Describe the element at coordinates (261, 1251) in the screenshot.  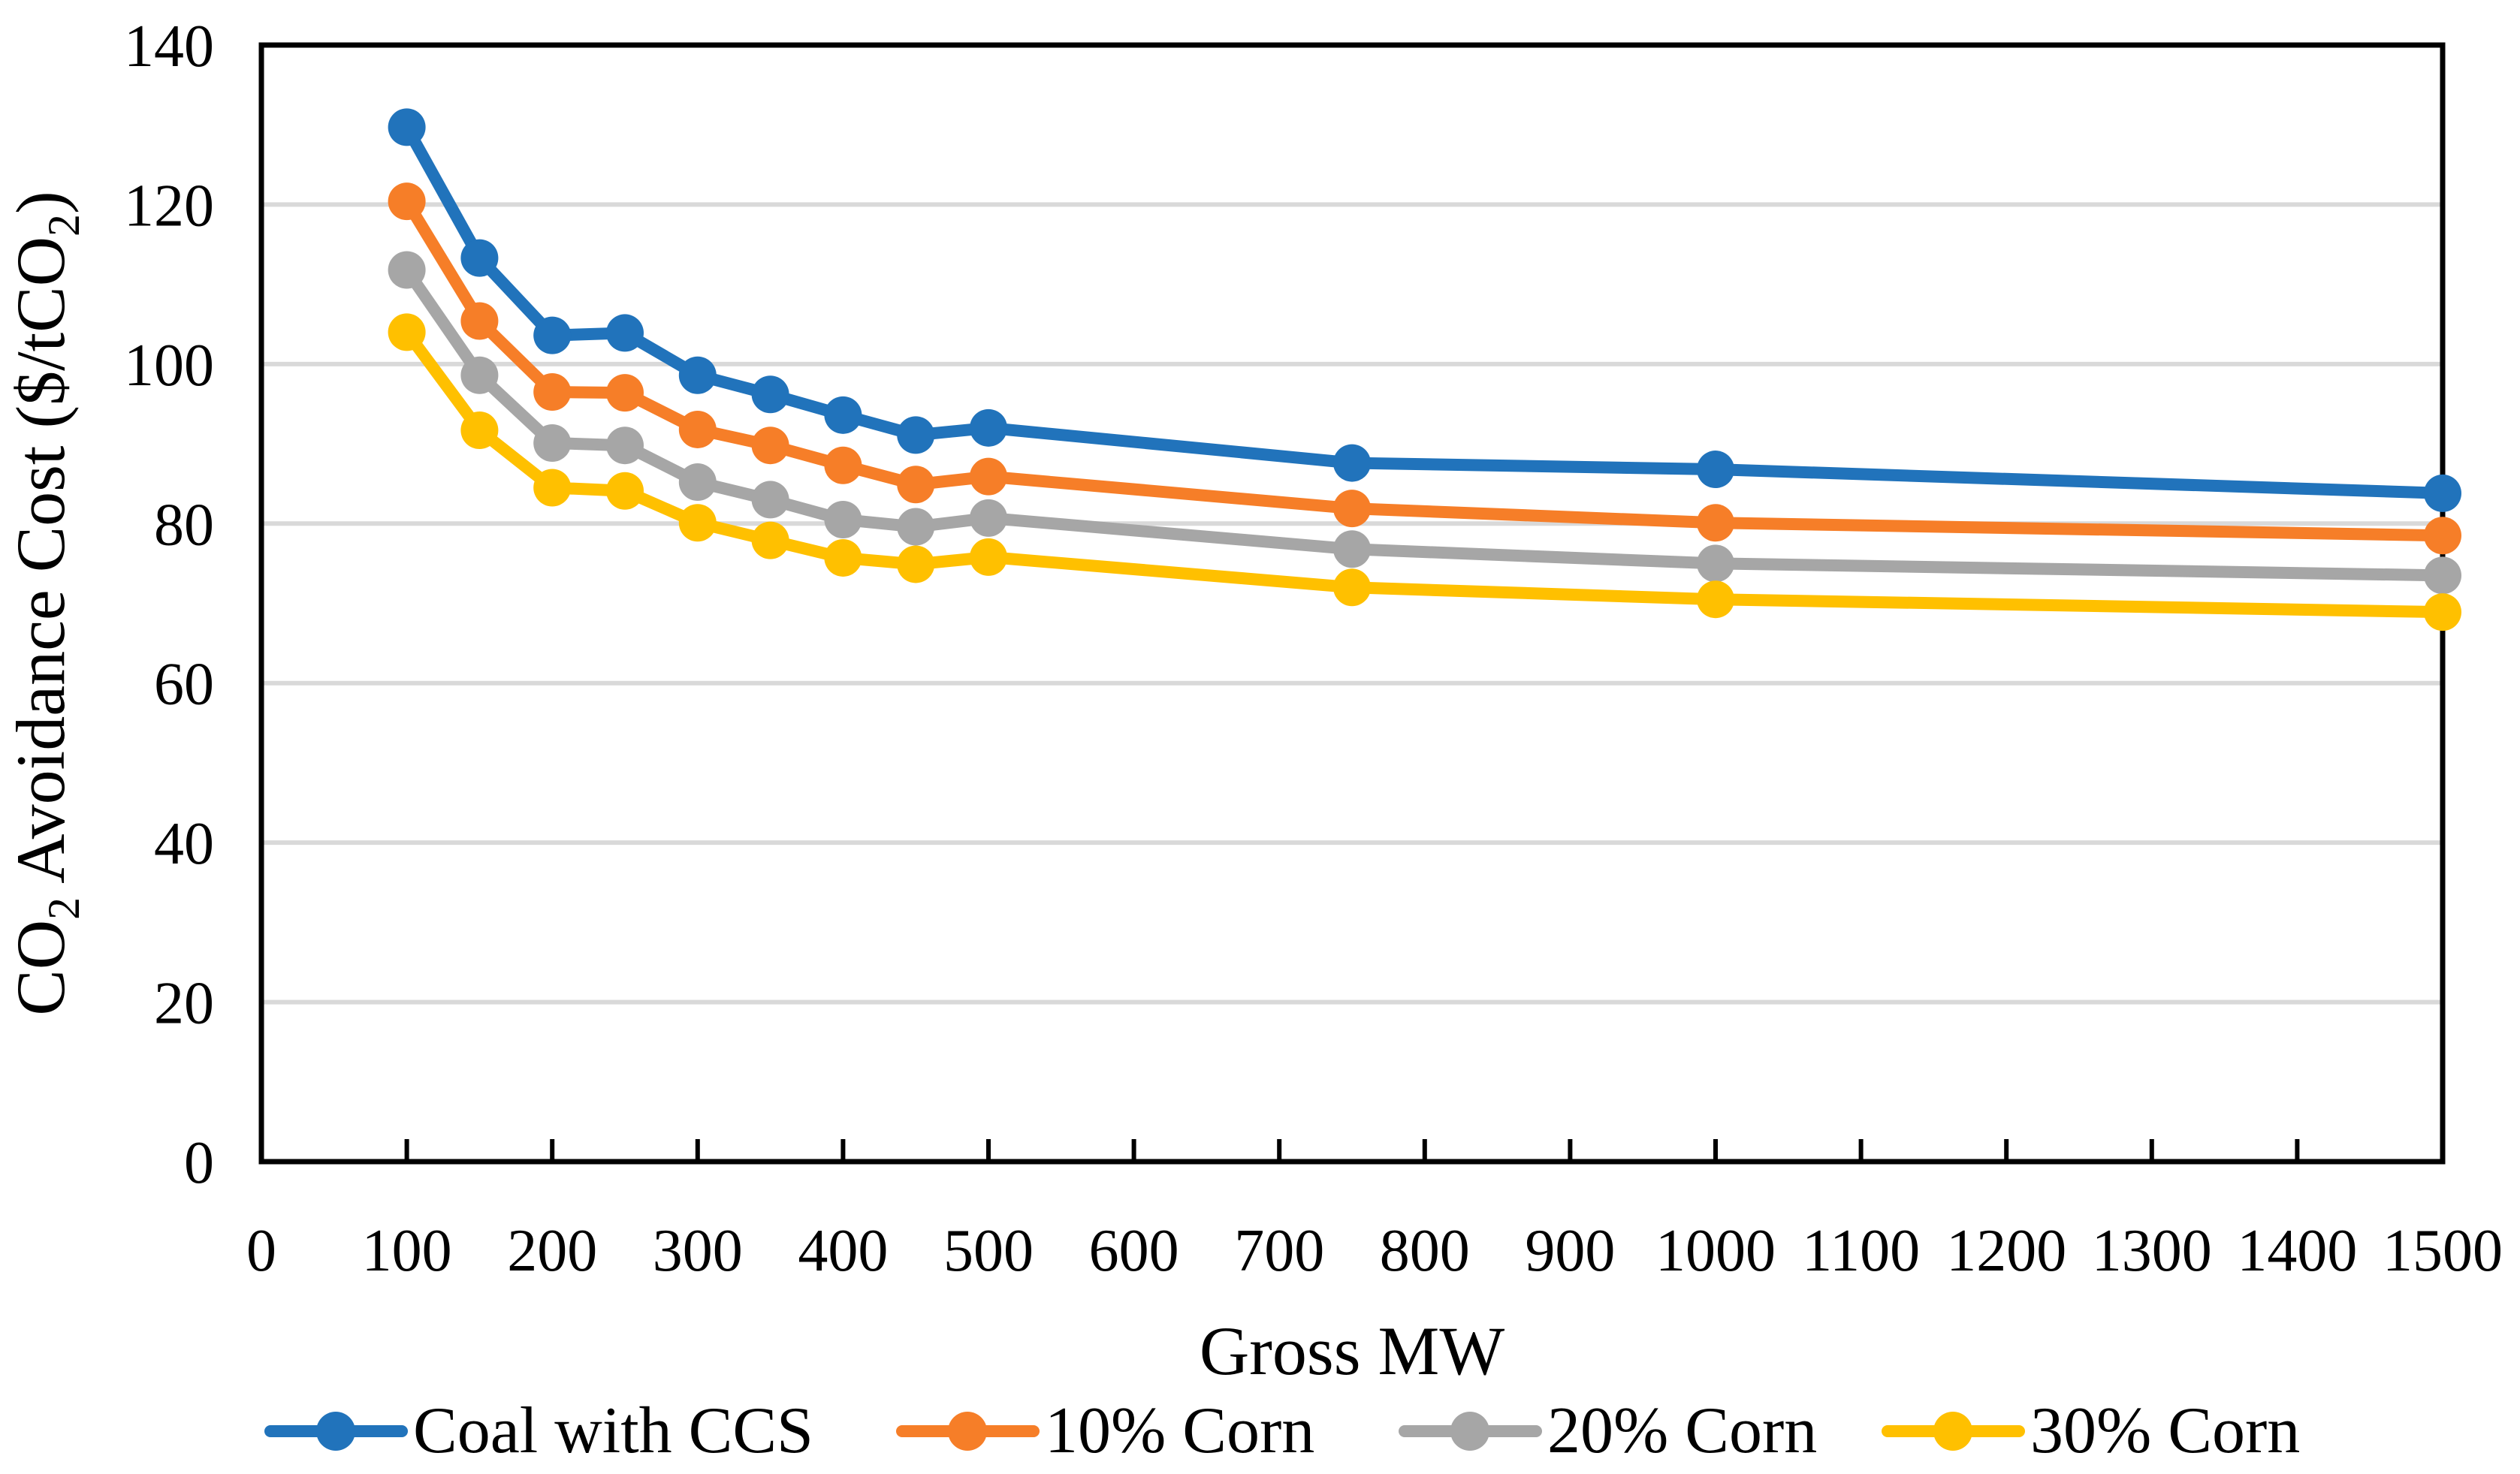
I see `x-tick-label: 0` at that location.